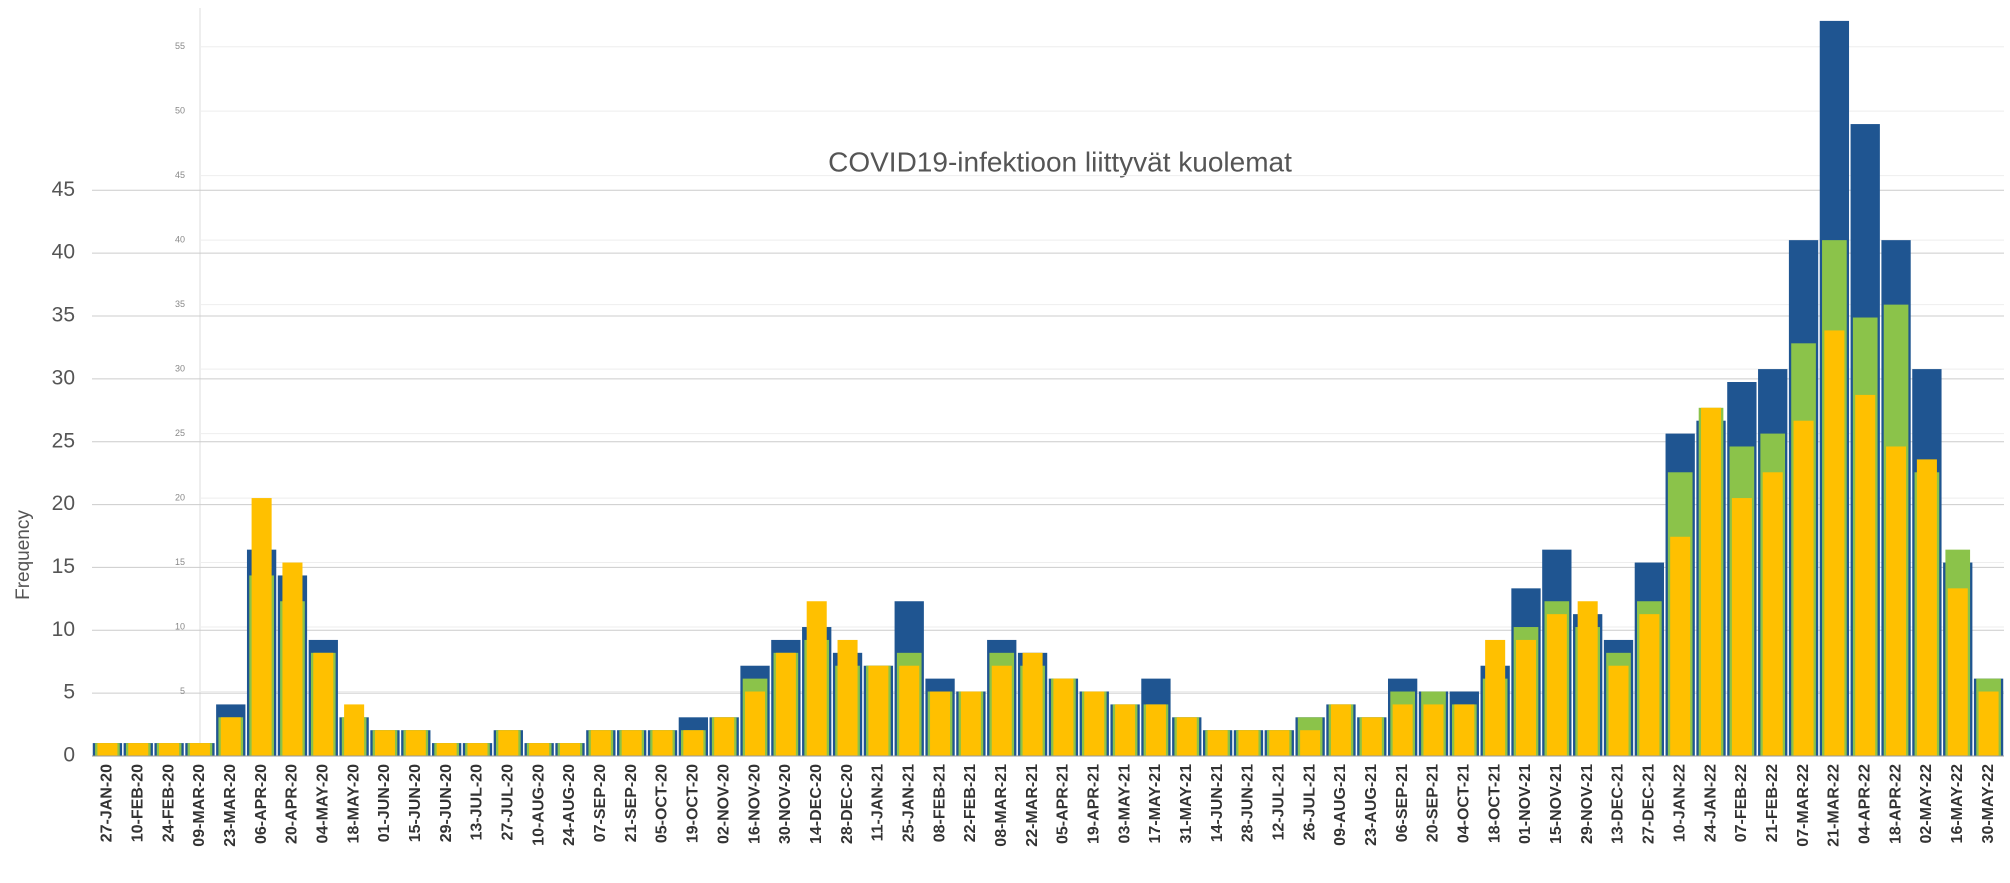 The width and height of the screenshot is (2010, 883). I want to click on x-tick-label: 14-JUN-21, so click(1217, 803).